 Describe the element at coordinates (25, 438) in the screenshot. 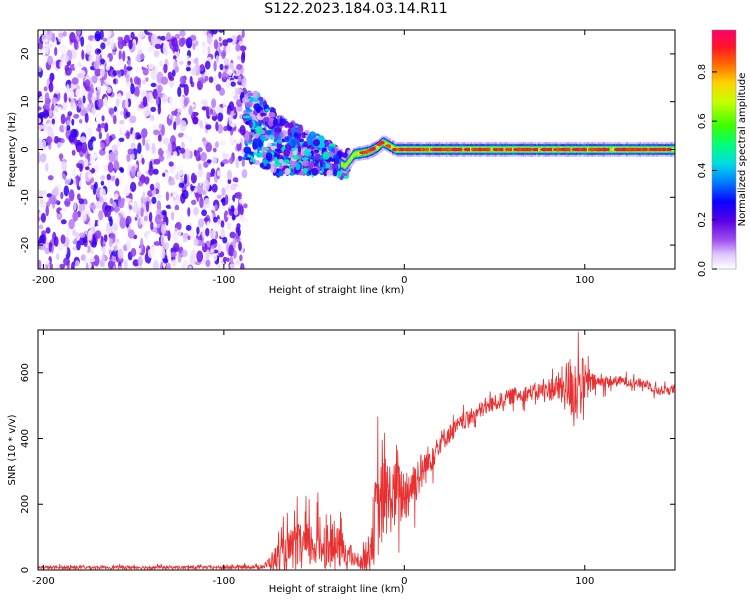

I see `y-tick-label: 400` at that location.